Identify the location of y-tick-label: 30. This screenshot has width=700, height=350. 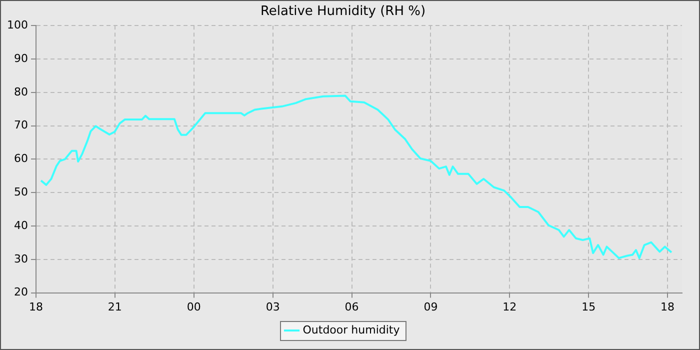
(21, 259).